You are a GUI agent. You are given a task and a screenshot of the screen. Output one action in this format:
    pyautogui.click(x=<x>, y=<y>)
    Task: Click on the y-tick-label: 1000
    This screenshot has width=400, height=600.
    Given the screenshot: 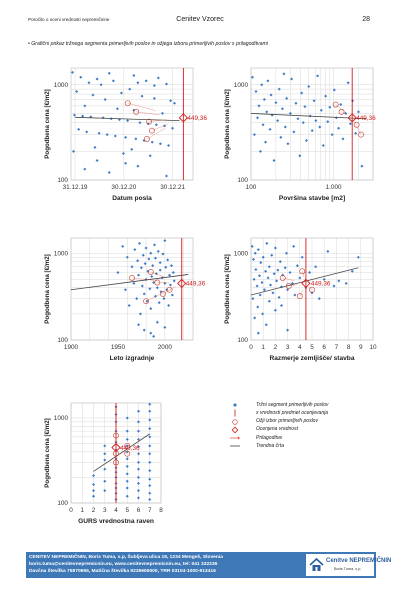 What is the action you would take?
    pyautogui.click(x=61, y=85)
    